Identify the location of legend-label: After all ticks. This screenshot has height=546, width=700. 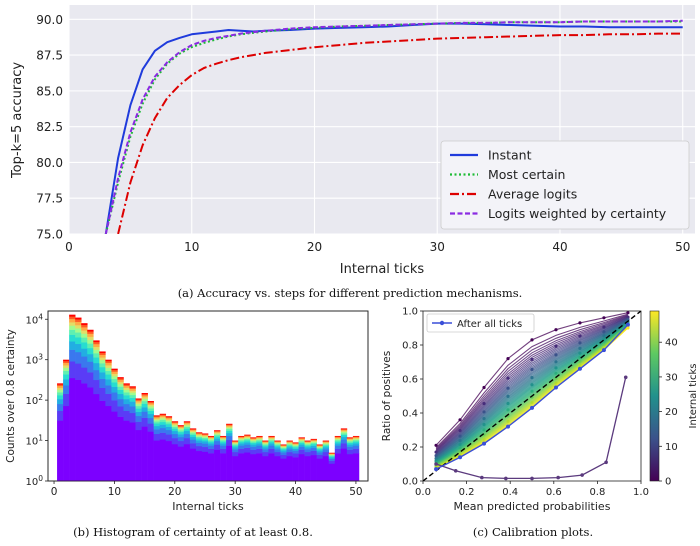
(489, 324).